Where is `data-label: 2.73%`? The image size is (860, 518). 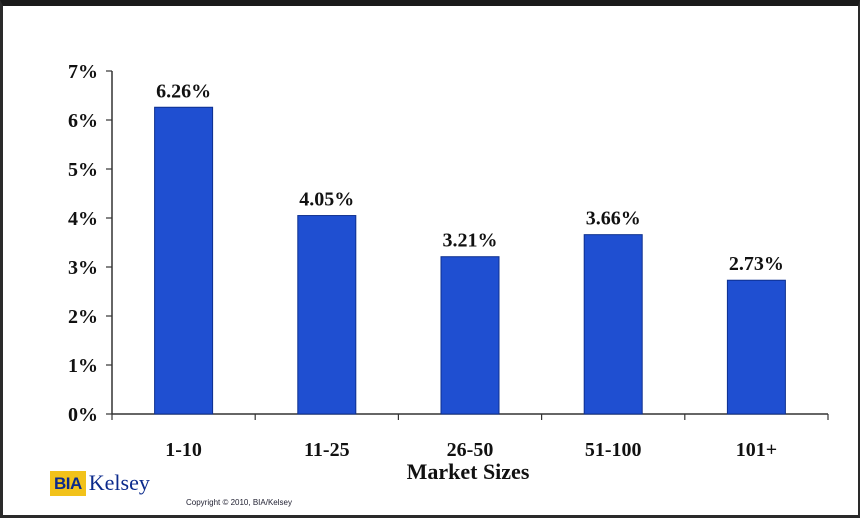 data-label: 2.73% is located at coordinates (756, 264).